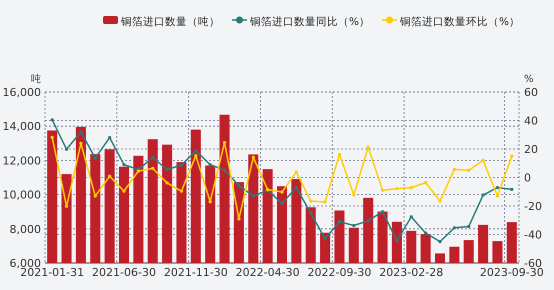  What do you see at coordinates (411, 272) in the screenshot?
I see `x-tick-label: 2023-02-28` at bounding box center [411, 272].